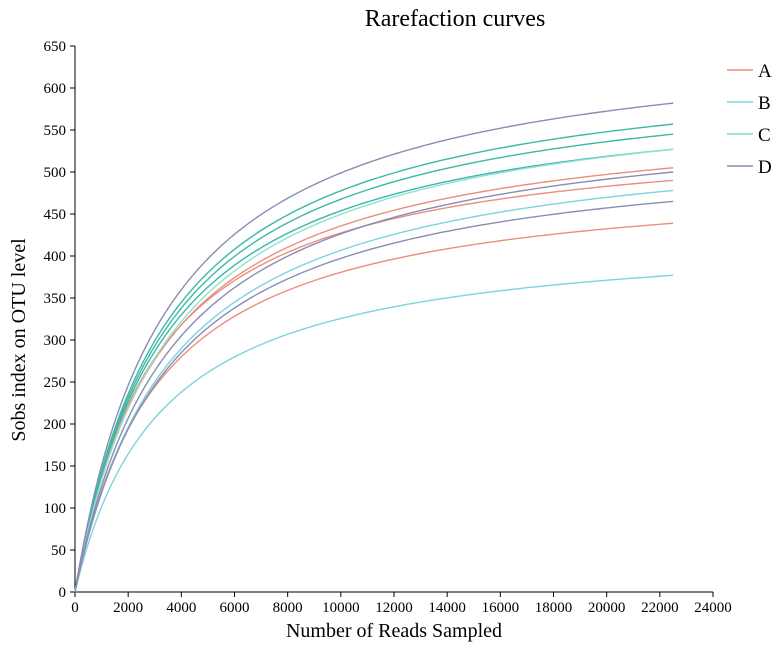 The image size is (780, 650). What do you see at coordinates (341, 608) in the screenshot?
I see `x-tick-label: 10000` at bounding box center [341, 608].